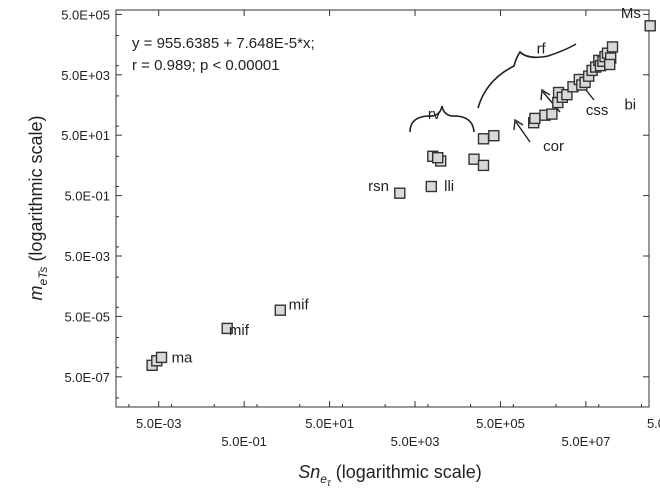  I want to click on x-tick-label: 5.0E+07, so click(586, 441).